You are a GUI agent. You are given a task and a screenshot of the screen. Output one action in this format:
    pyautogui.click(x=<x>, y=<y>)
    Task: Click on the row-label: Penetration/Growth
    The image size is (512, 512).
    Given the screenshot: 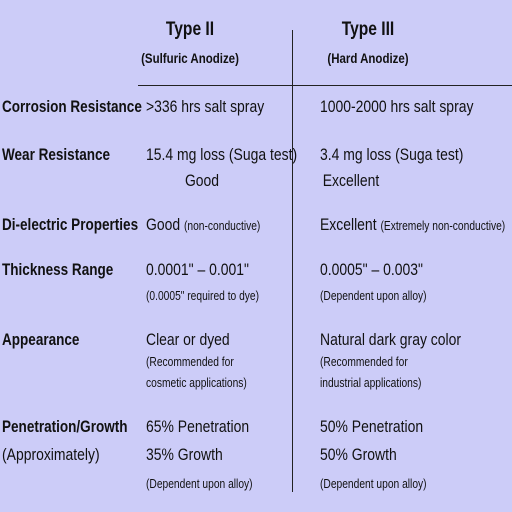 What is the action you would take?
    pyautogui.click(x=65, y=427)
    